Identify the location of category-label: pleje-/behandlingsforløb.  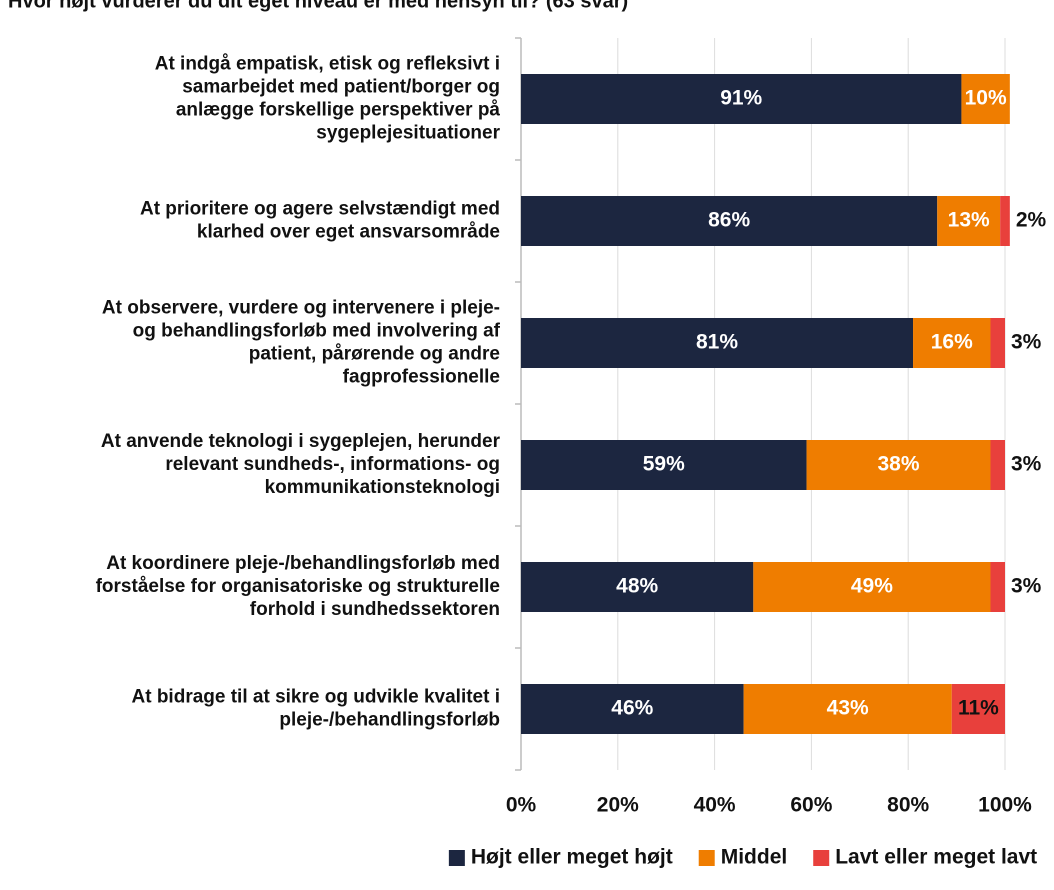
(389, 720).